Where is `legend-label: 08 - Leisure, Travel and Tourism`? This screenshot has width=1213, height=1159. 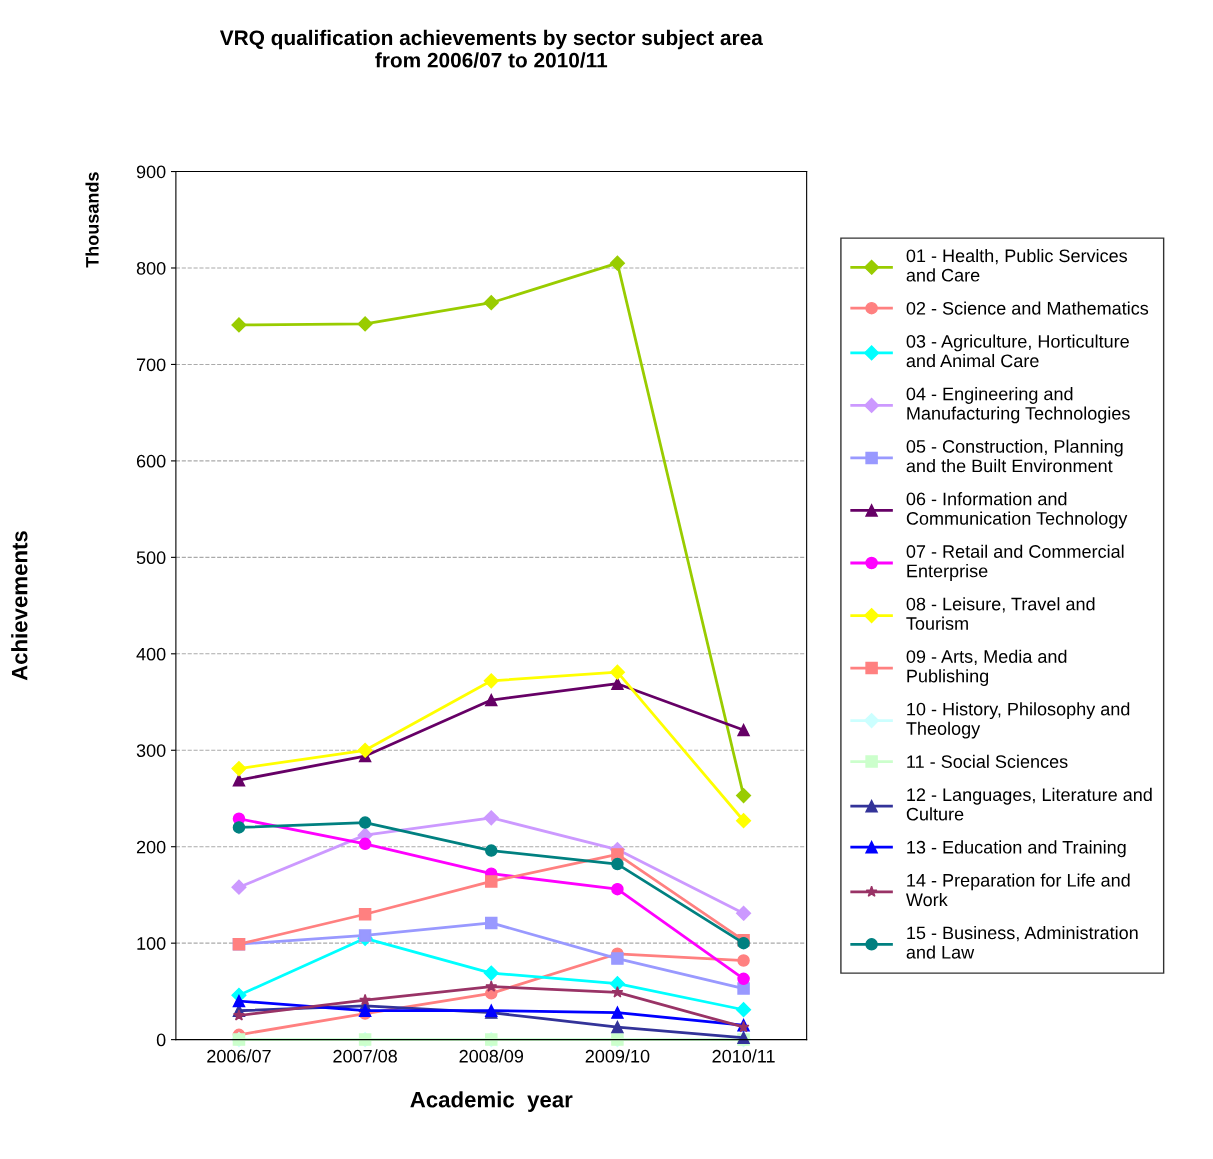
legend-label: 08 - Leisure, Travel and Tourism is located at coordinates (1000, 613).